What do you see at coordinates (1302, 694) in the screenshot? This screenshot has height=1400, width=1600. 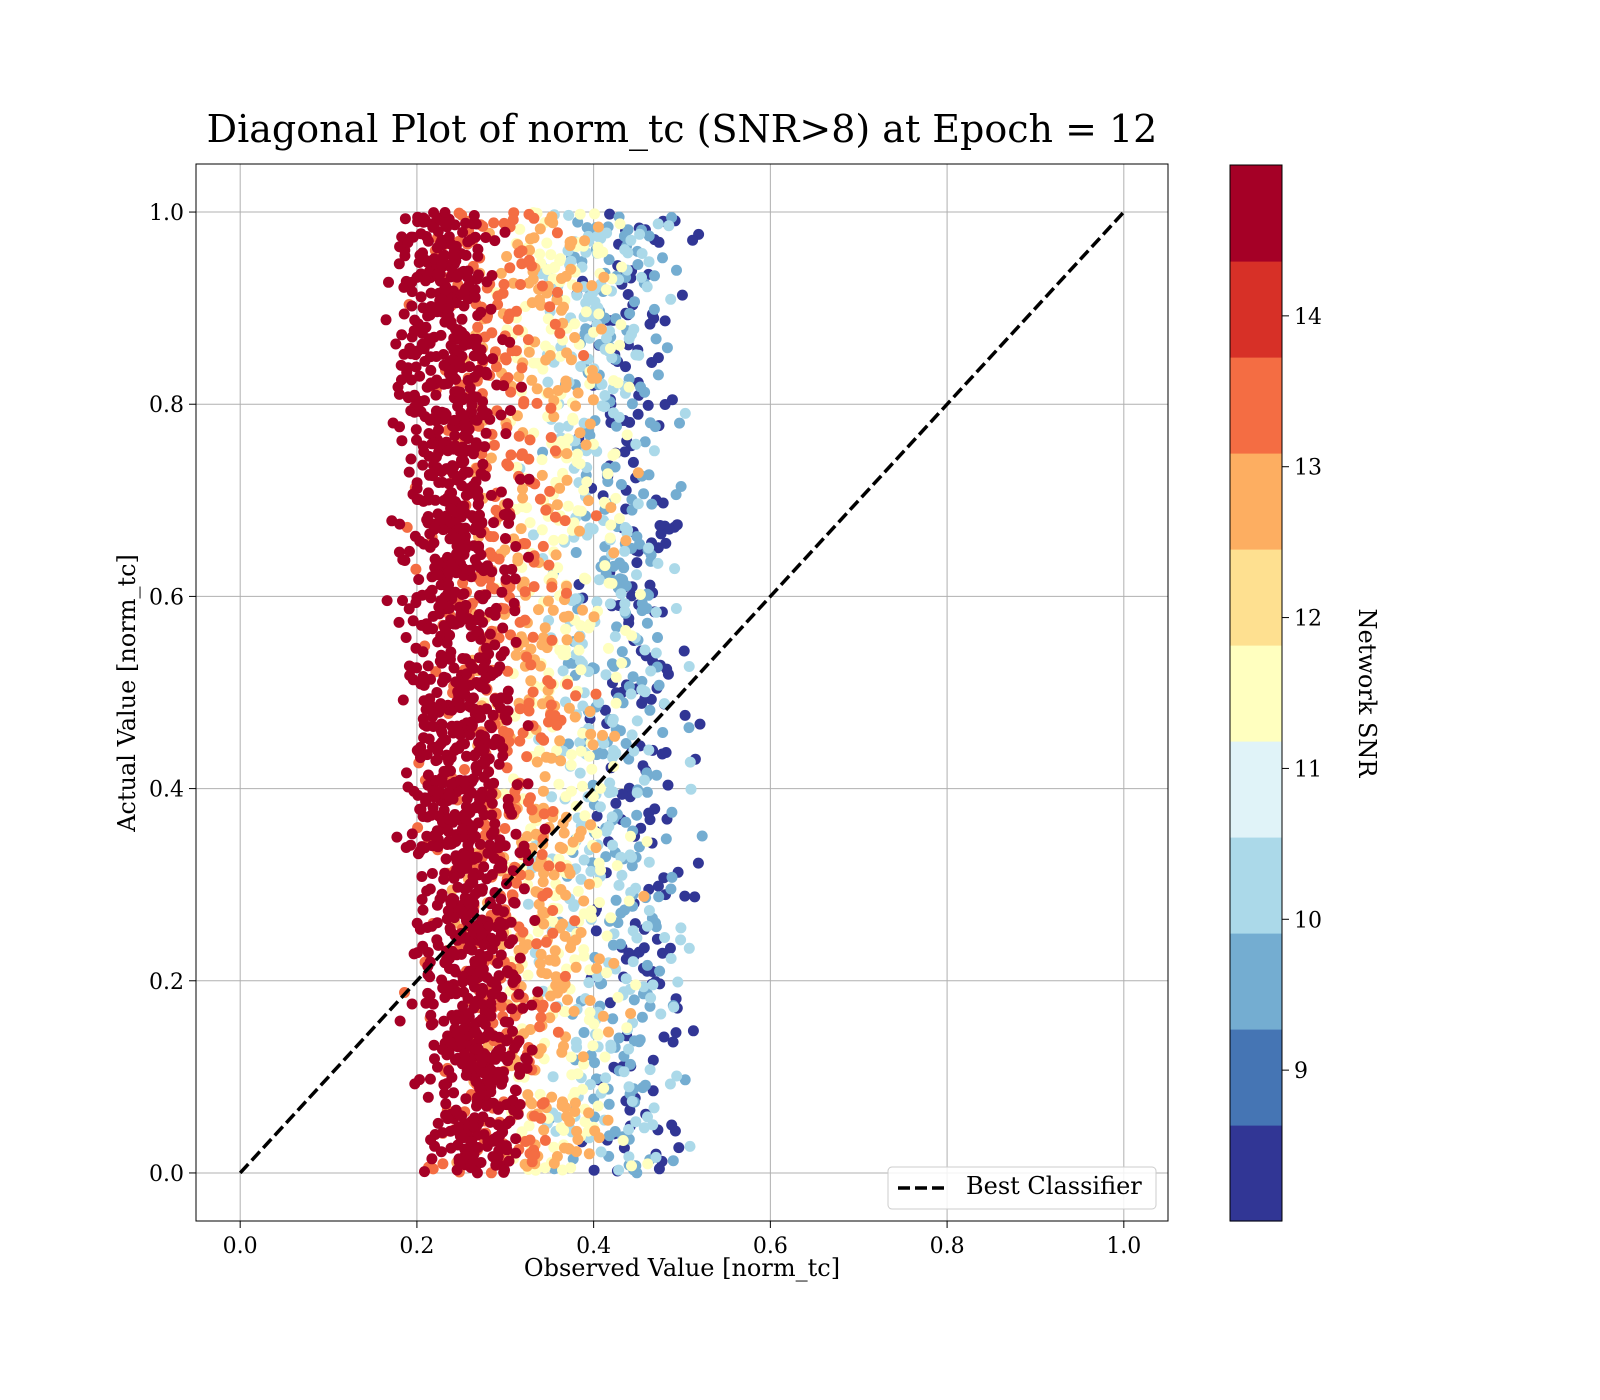 I see `colorbar-ticks: 9 10 11 12 13 14` at bounding box center [1302, 694].